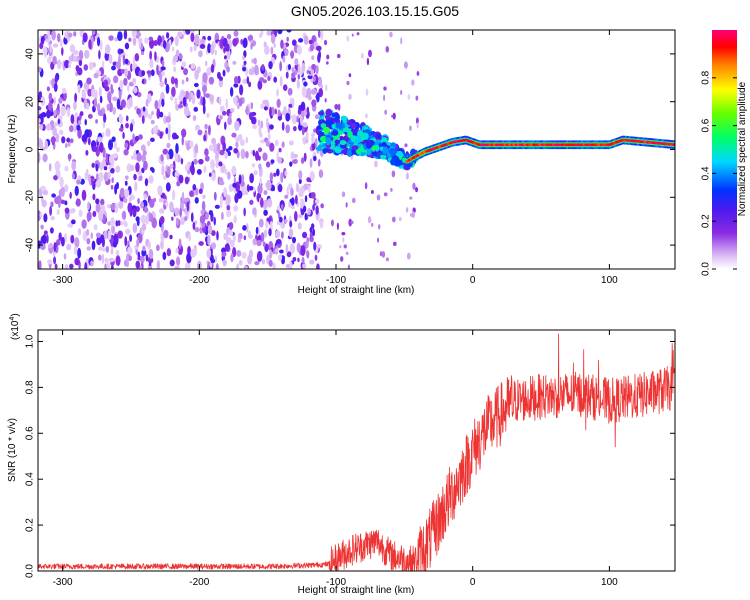 This screenshot has height=600, width=750. Describe the element at coordinates (15, 326) in the screenshot. I see `snr-y-multiplier: (x104)` at that location.